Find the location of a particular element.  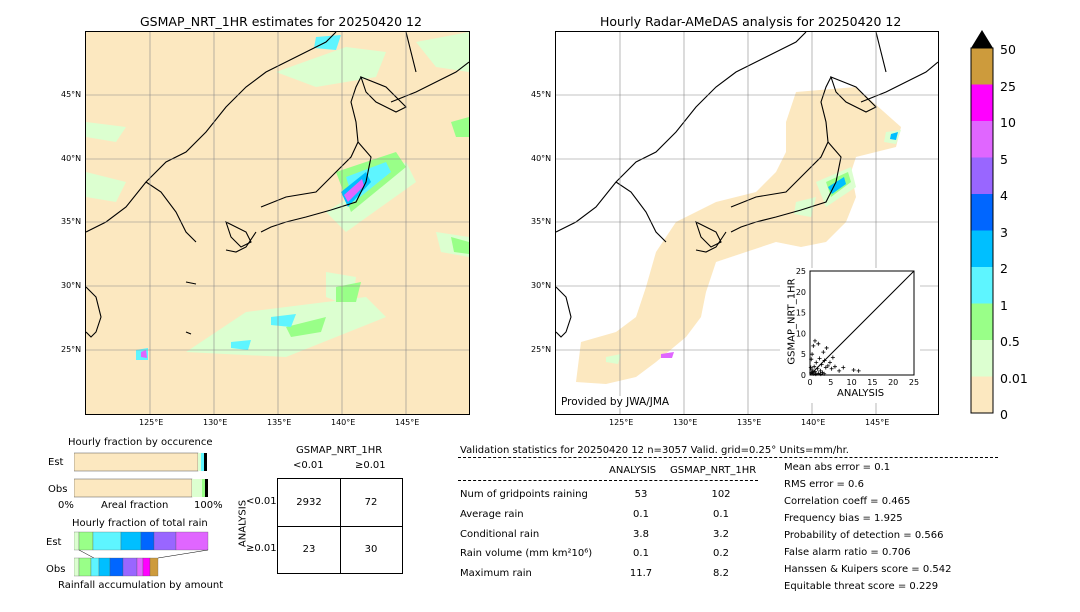

occurrence-est-light is located at coordinates (199, 462).